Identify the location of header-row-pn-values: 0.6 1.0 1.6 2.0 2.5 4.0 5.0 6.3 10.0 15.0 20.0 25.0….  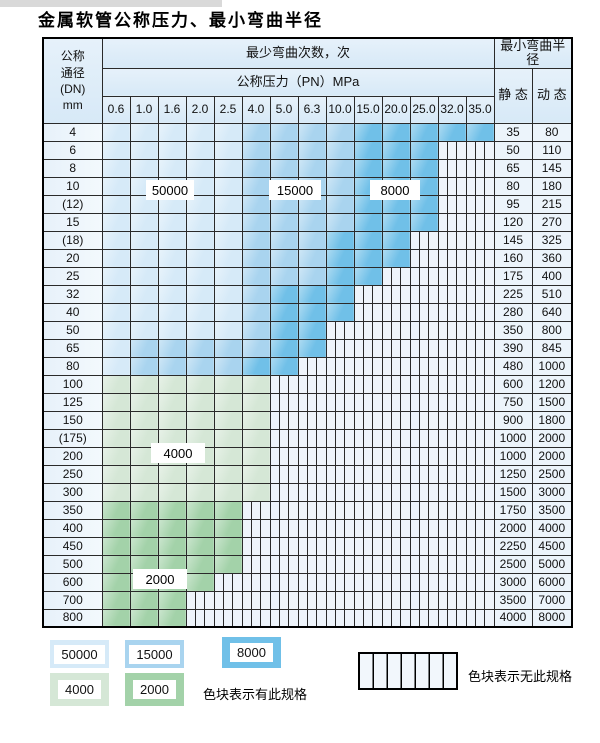
(307, 109).